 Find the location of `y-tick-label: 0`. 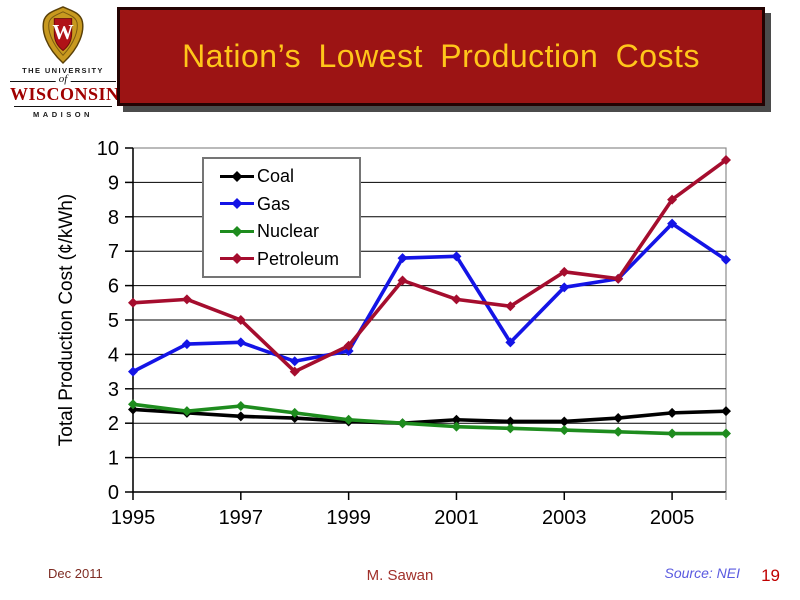

y-tick-label: 0 is located at coordinates (113, 493).